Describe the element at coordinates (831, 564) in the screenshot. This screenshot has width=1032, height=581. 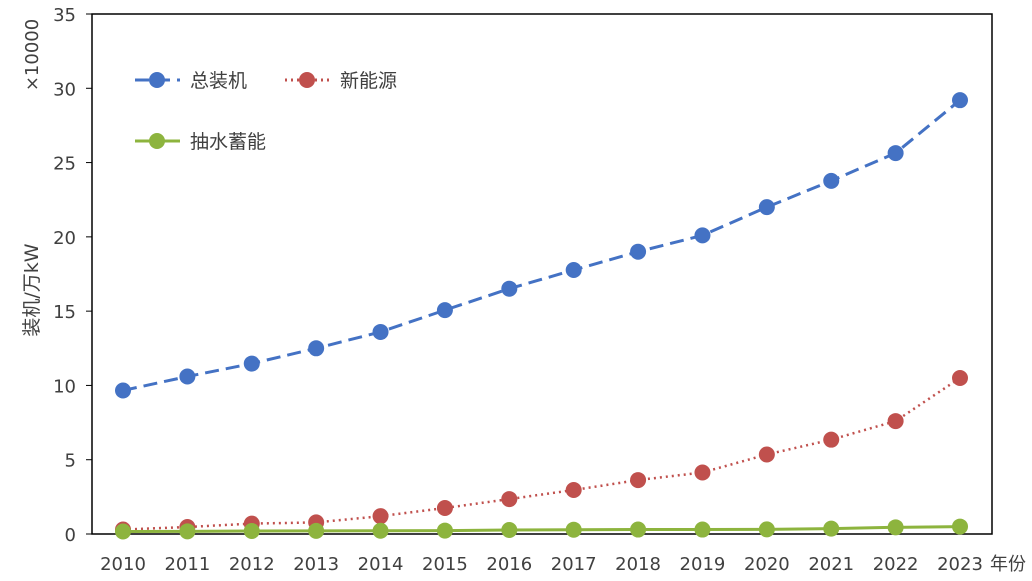
I see `x-tick-label: 2021` at that location.